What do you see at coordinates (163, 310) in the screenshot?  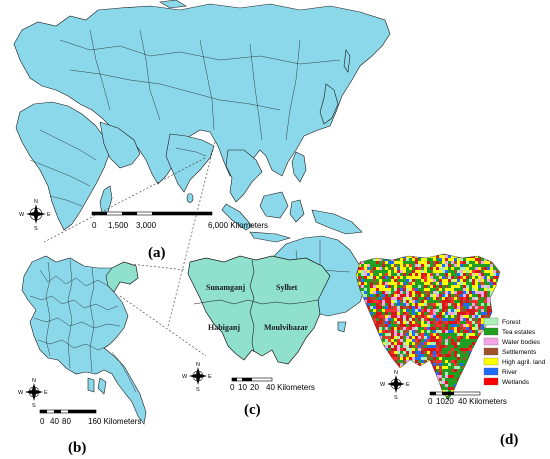 I see `connector-lines-b` at bounding box center [163, 310].